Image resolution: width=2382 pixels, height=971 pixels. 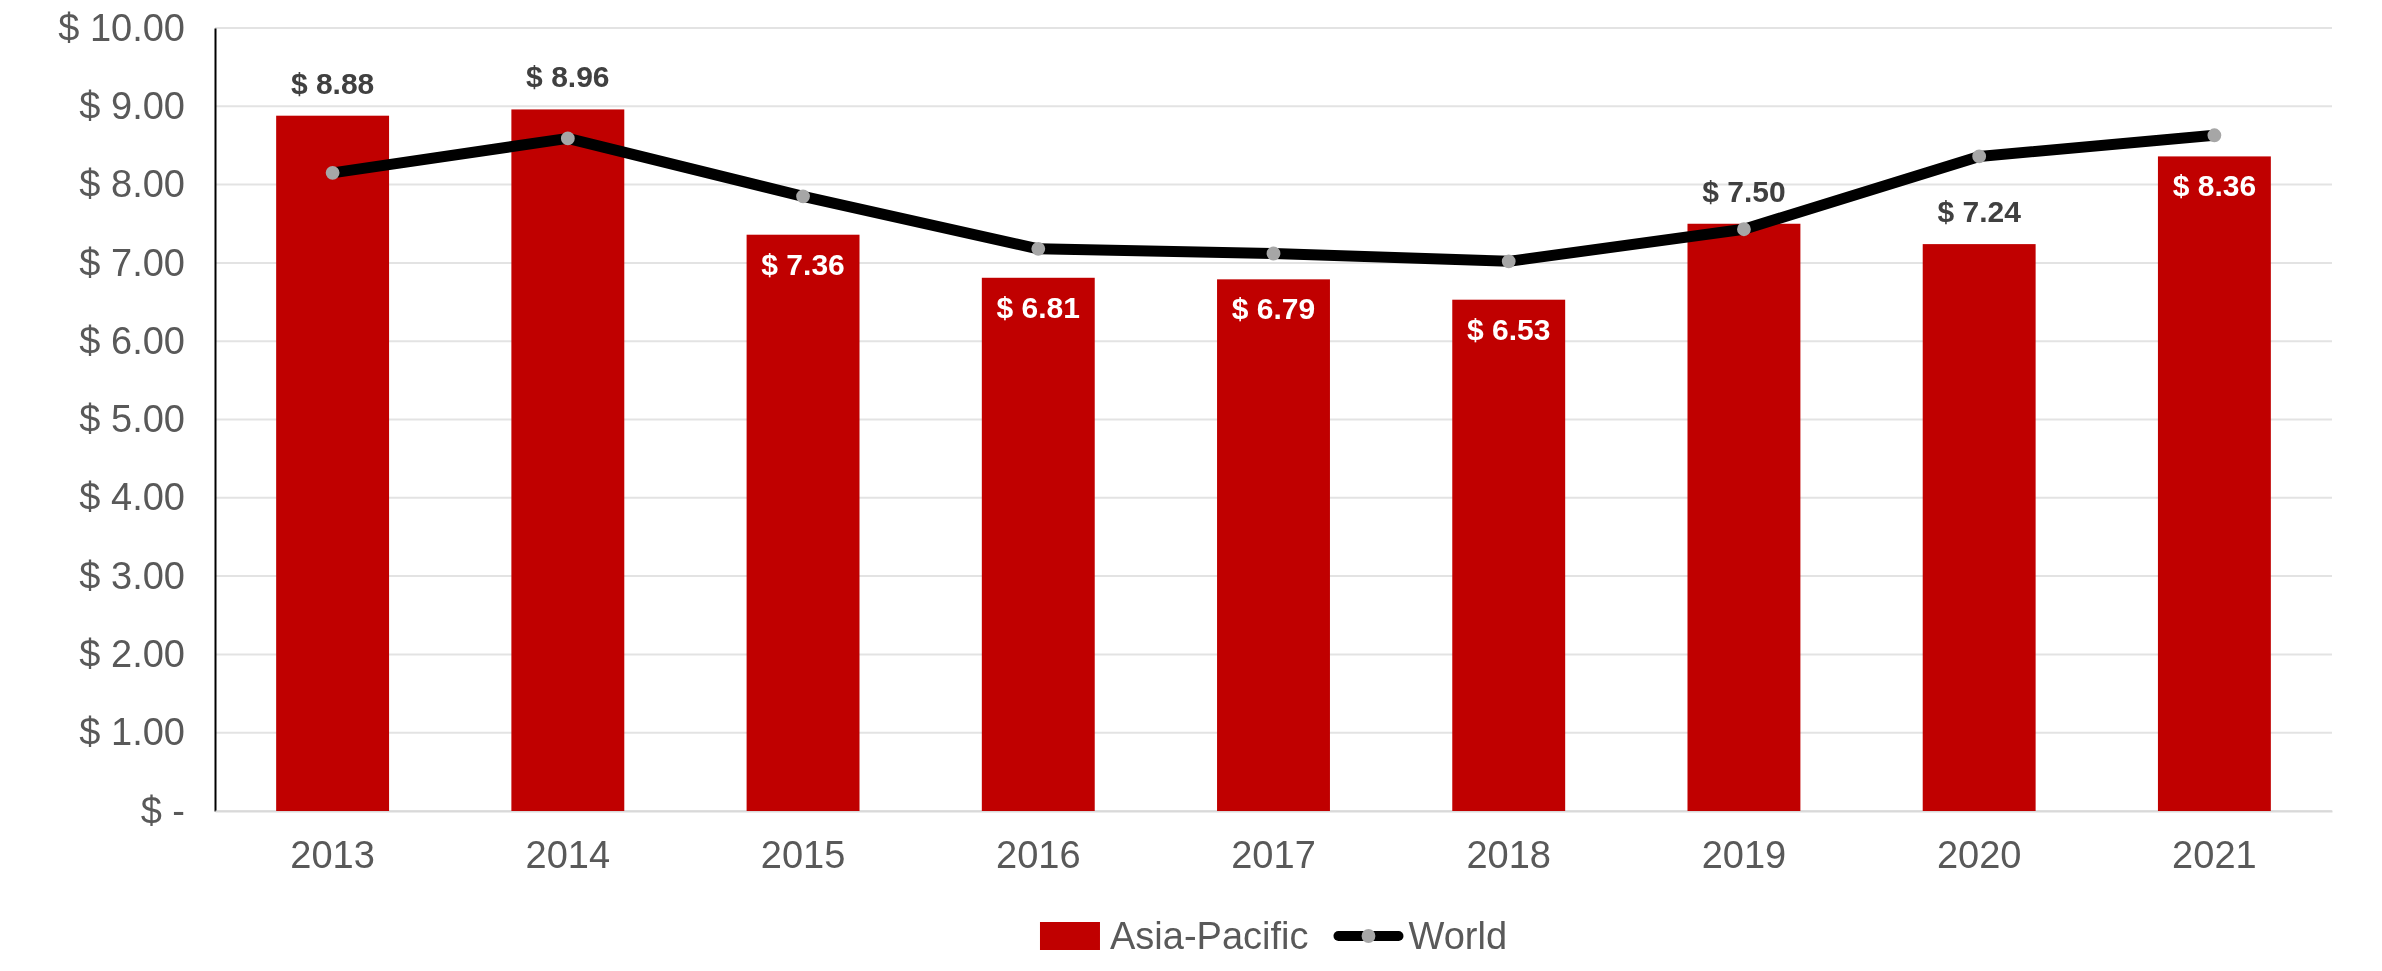 What do you see at coordinates (1038, 854) in the screenshot?
I see `x-tick-label: 2016` at bounding box center [1038, 854].